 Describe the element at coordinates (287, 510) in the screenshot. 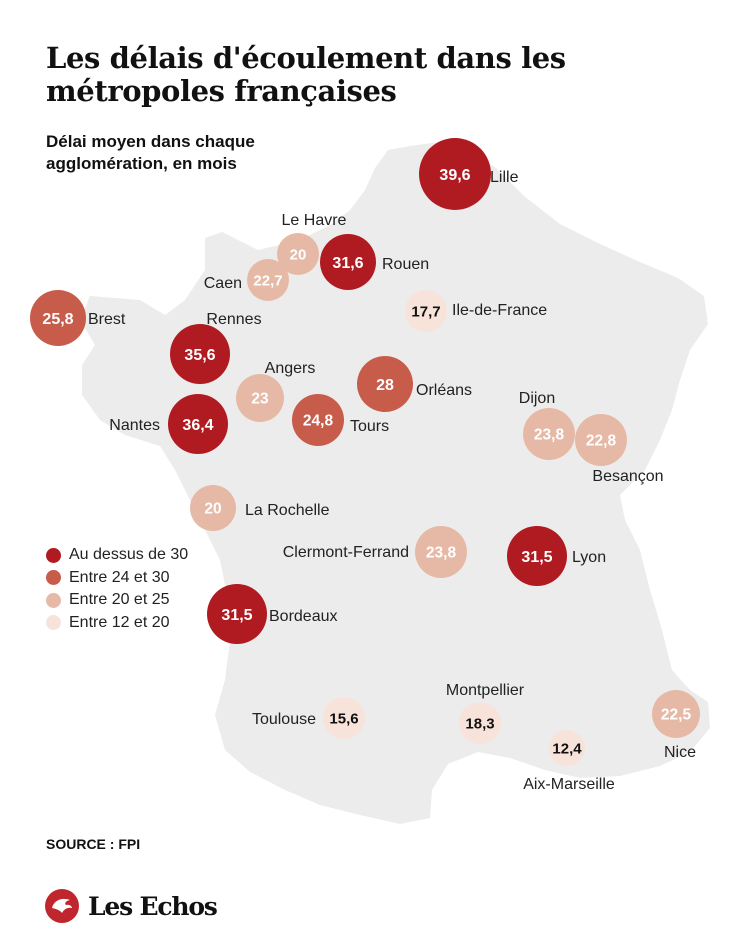

I see `city-name: La Rochelle` at that location.